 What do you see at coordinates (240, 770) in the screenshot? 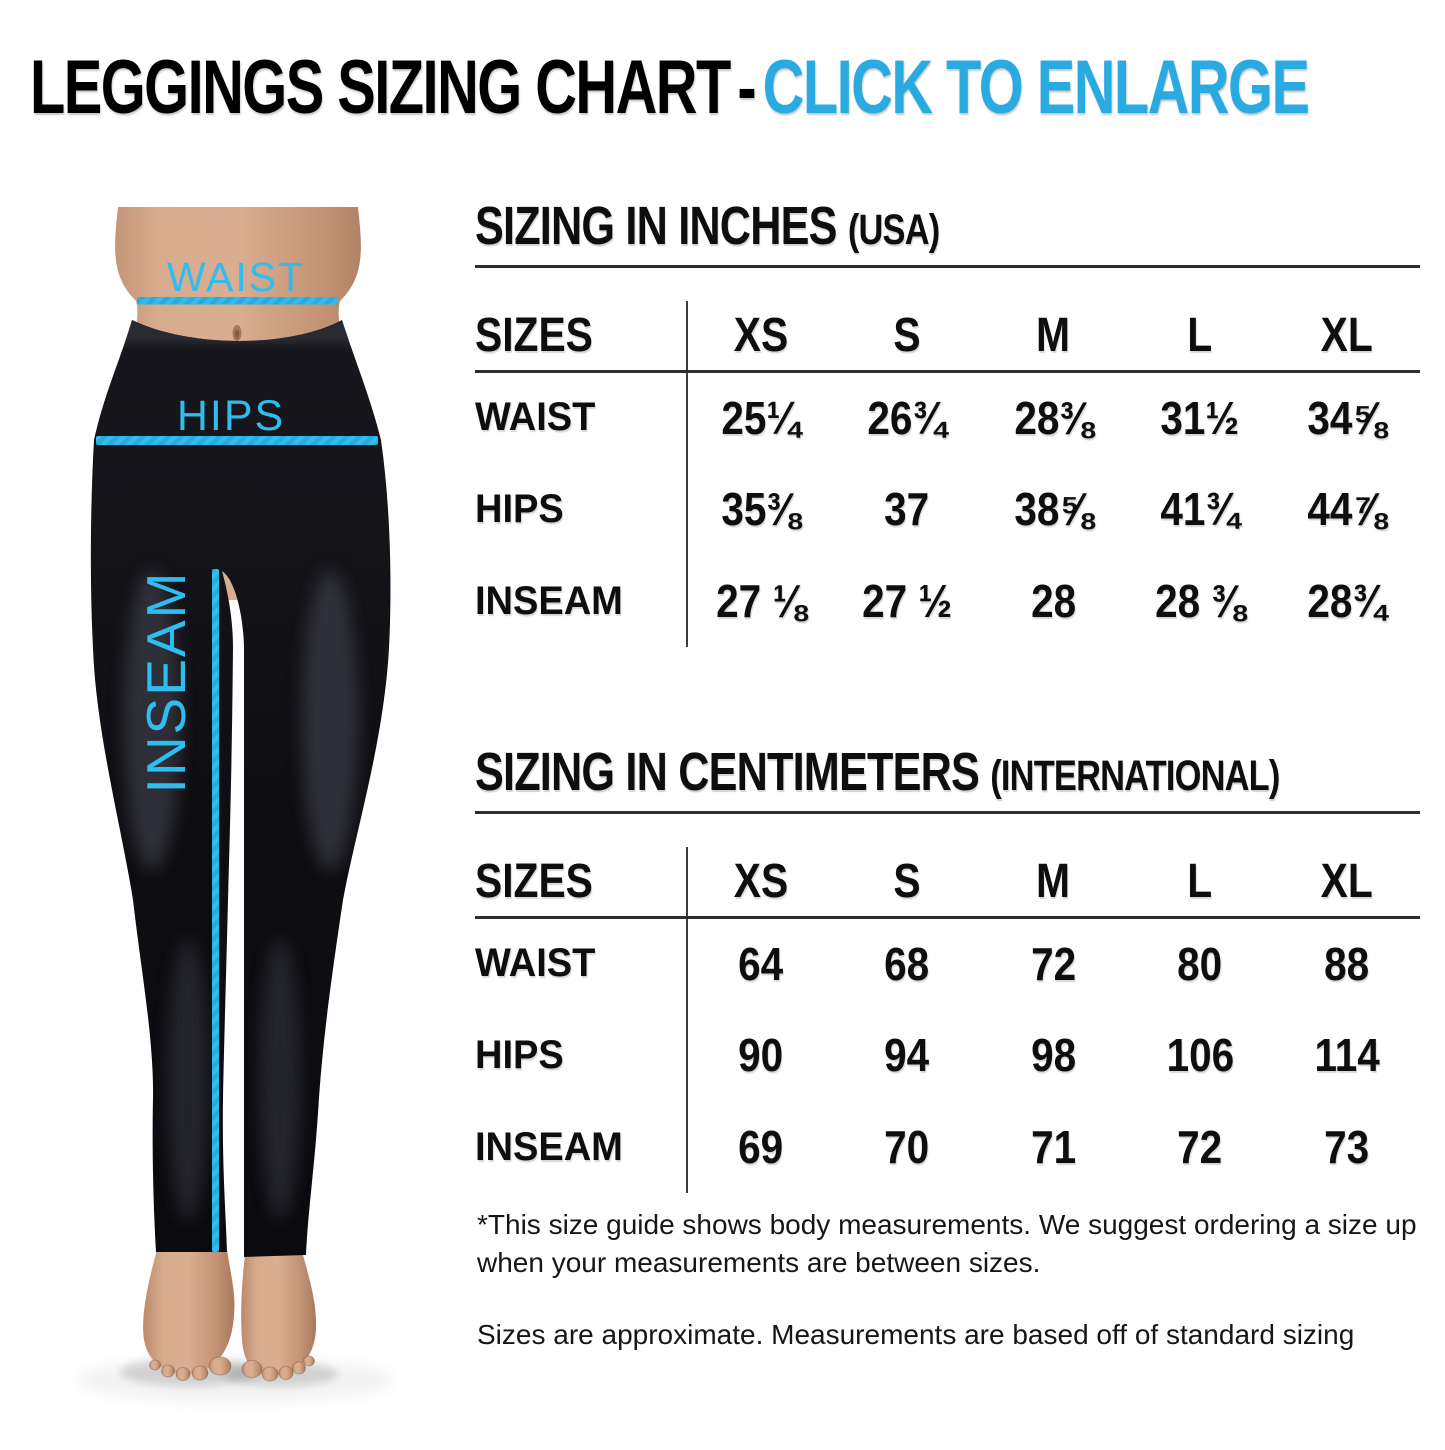
I see `leggings-highlights` at bounding box center [240, 770].